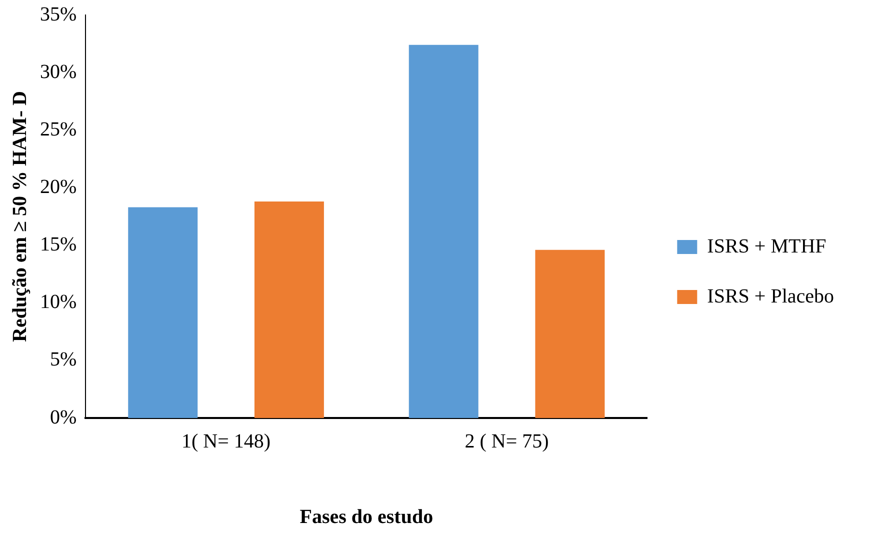 This screenshot has width=874, height=544. Describe the element at coordinates (63, 417) in the screenshot. I see `y-tick-label: 0%` at that location.